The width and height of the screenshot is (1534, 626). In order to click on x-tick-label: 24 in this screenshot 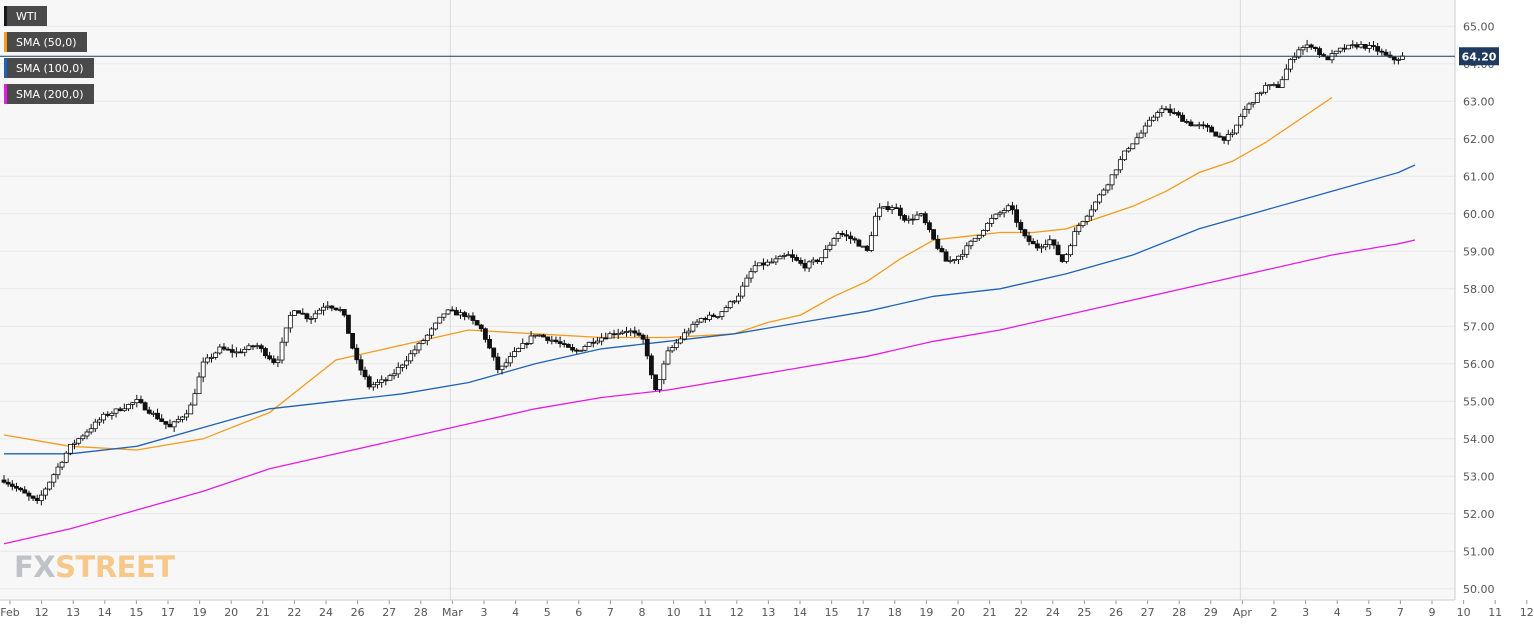, I will do `click(326, 612)`.